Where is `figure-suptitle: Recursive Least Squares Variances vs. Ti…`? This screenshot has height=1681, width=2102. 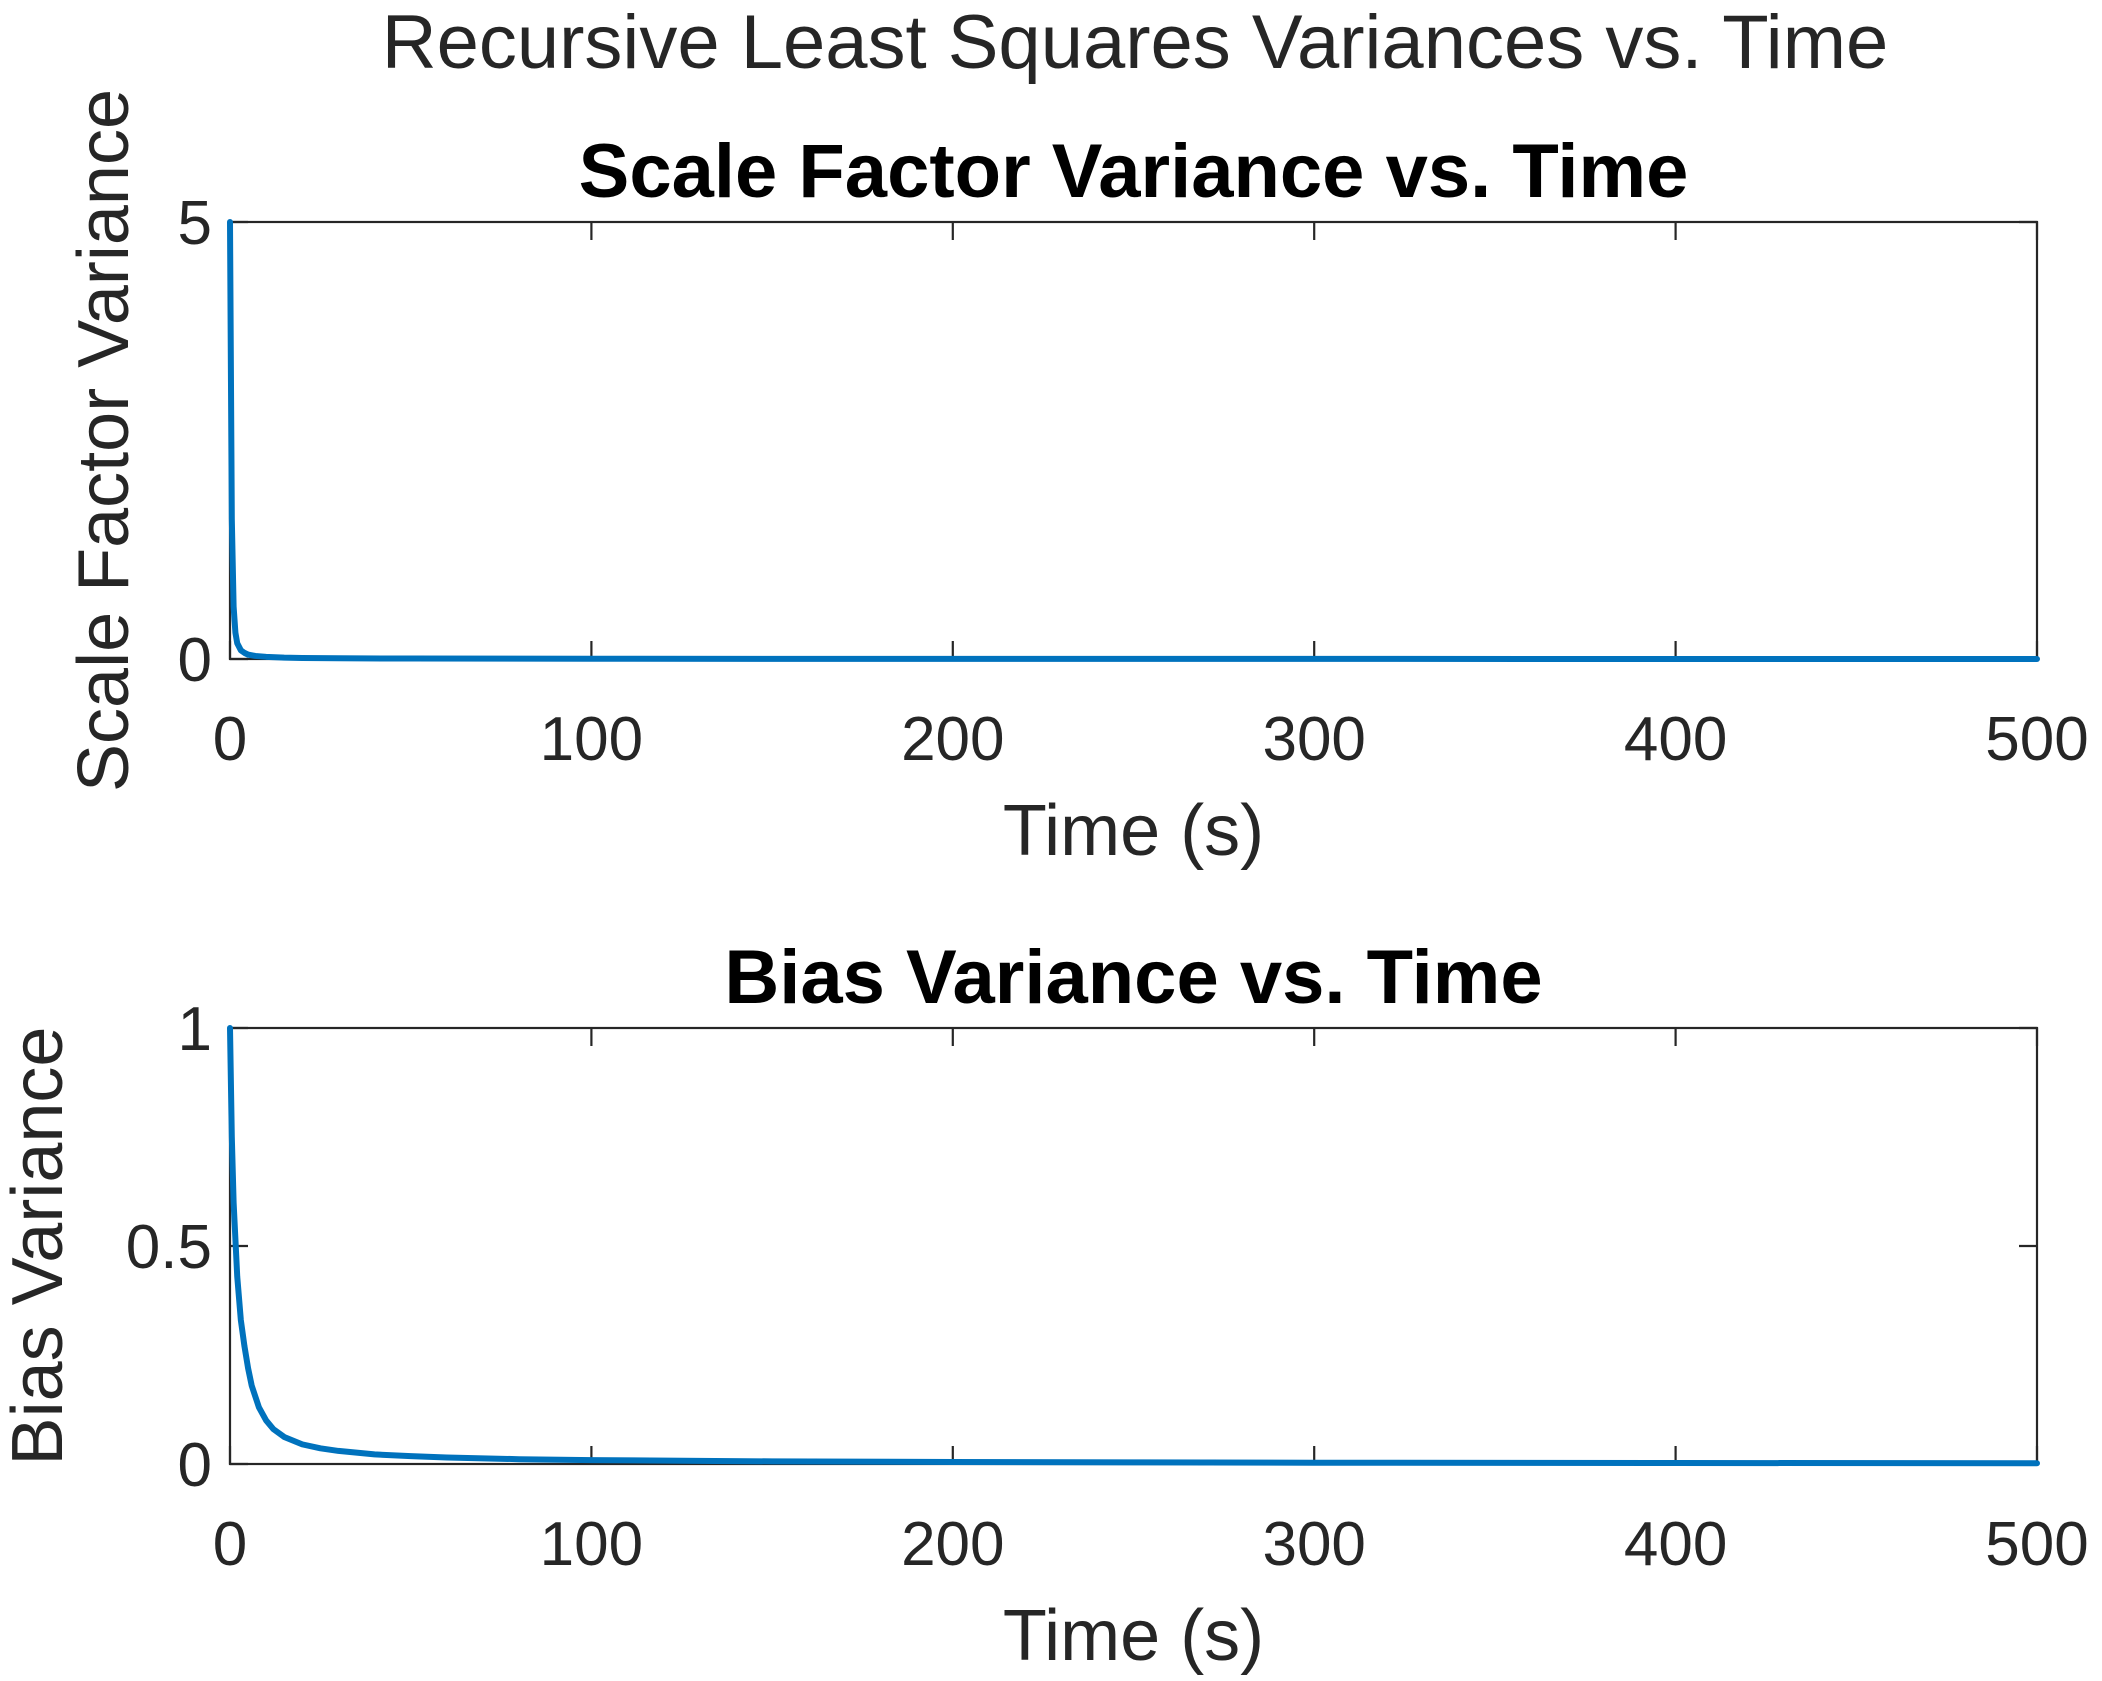 figure-suptitle: Recursive Least Squares Variances vs. Ti… is located at coordinates (1135, 42).